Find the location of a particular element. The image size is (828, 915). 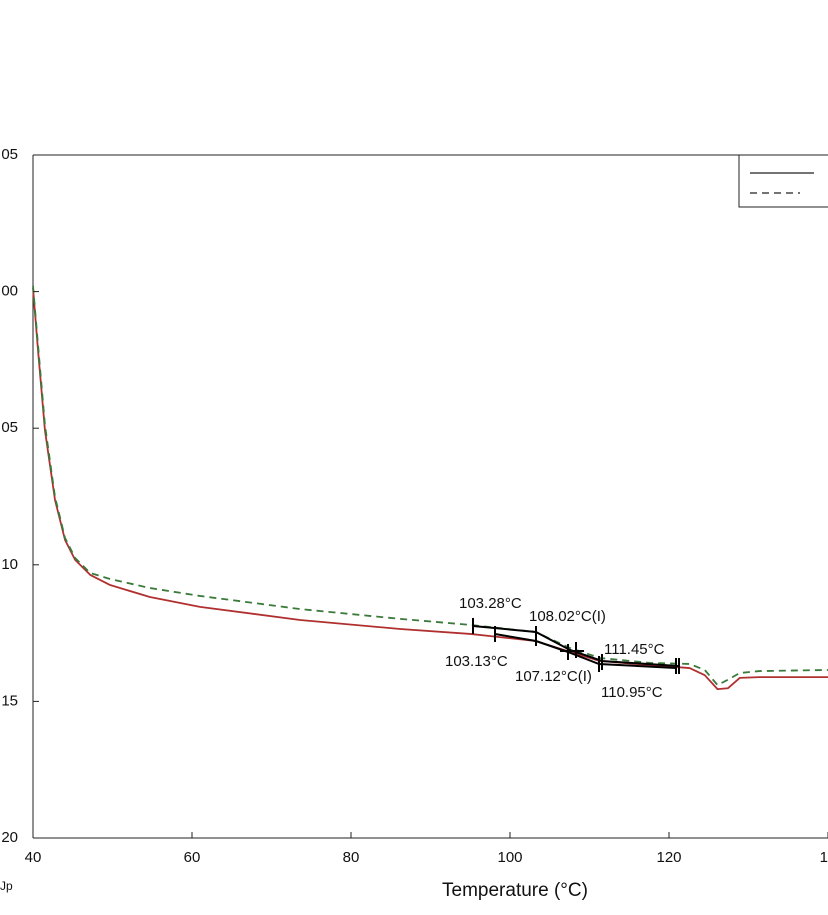

legend is located at coordinates (783, 181).